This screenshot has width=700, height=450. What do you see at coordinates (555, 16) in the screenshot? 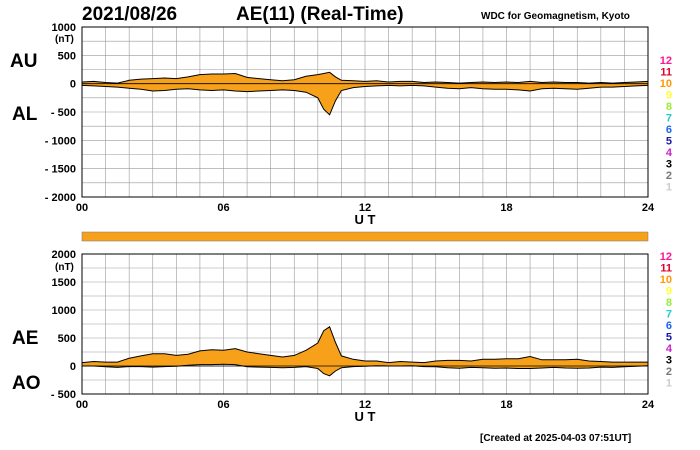
I see `chart-source: WDC for Geomagnetism, Kyoto` at bounding box center [555, 16].